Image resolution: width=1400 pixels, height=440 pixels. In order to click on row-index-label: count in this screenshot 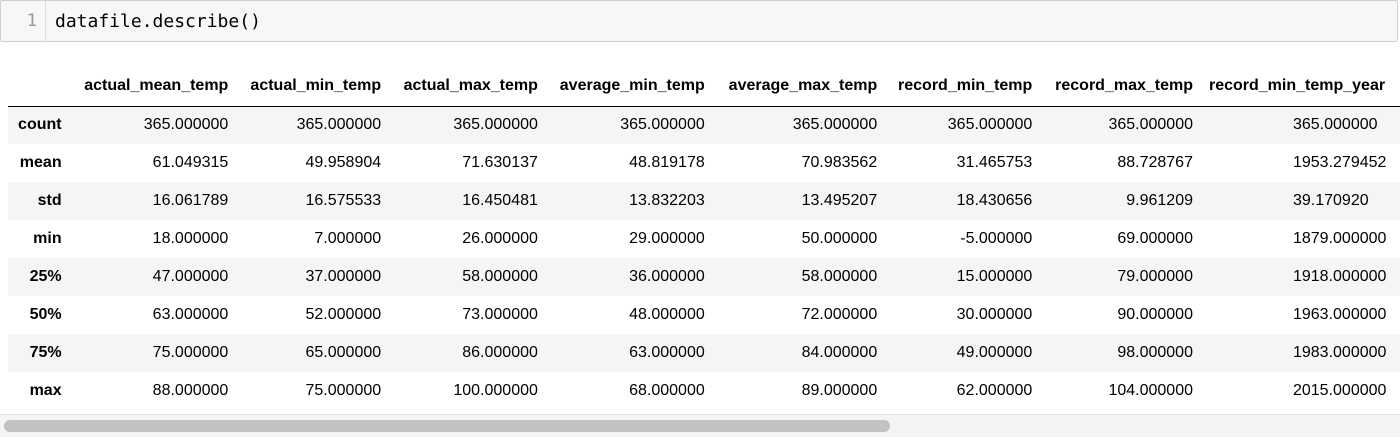, I will do `click(40, 125)`.